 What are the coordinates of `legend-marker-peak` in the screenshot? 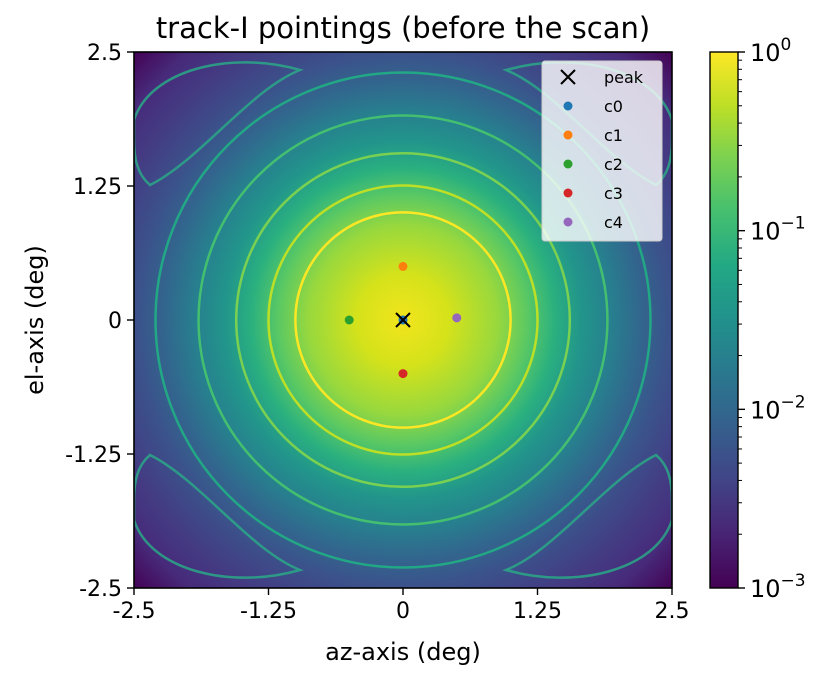 It's located at (568, 77).